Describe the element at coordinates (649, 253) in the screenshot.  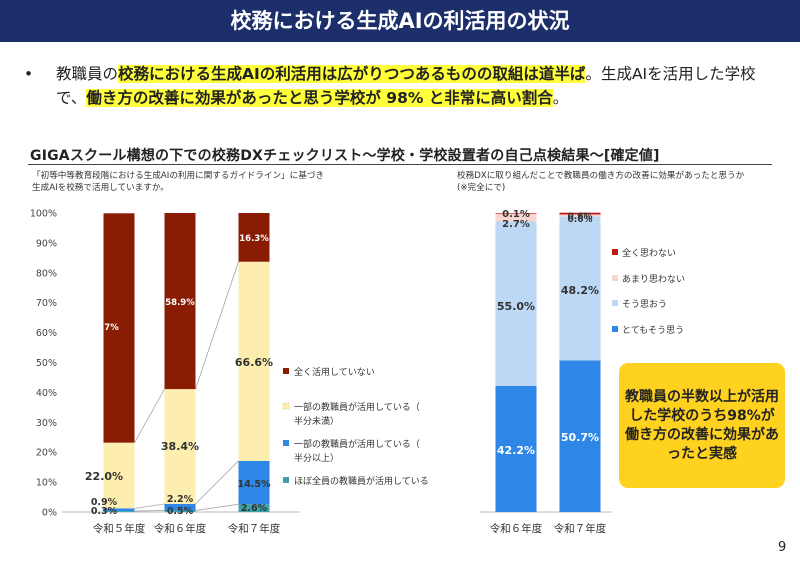
I see `legend-label: 全く思わない` at that location.